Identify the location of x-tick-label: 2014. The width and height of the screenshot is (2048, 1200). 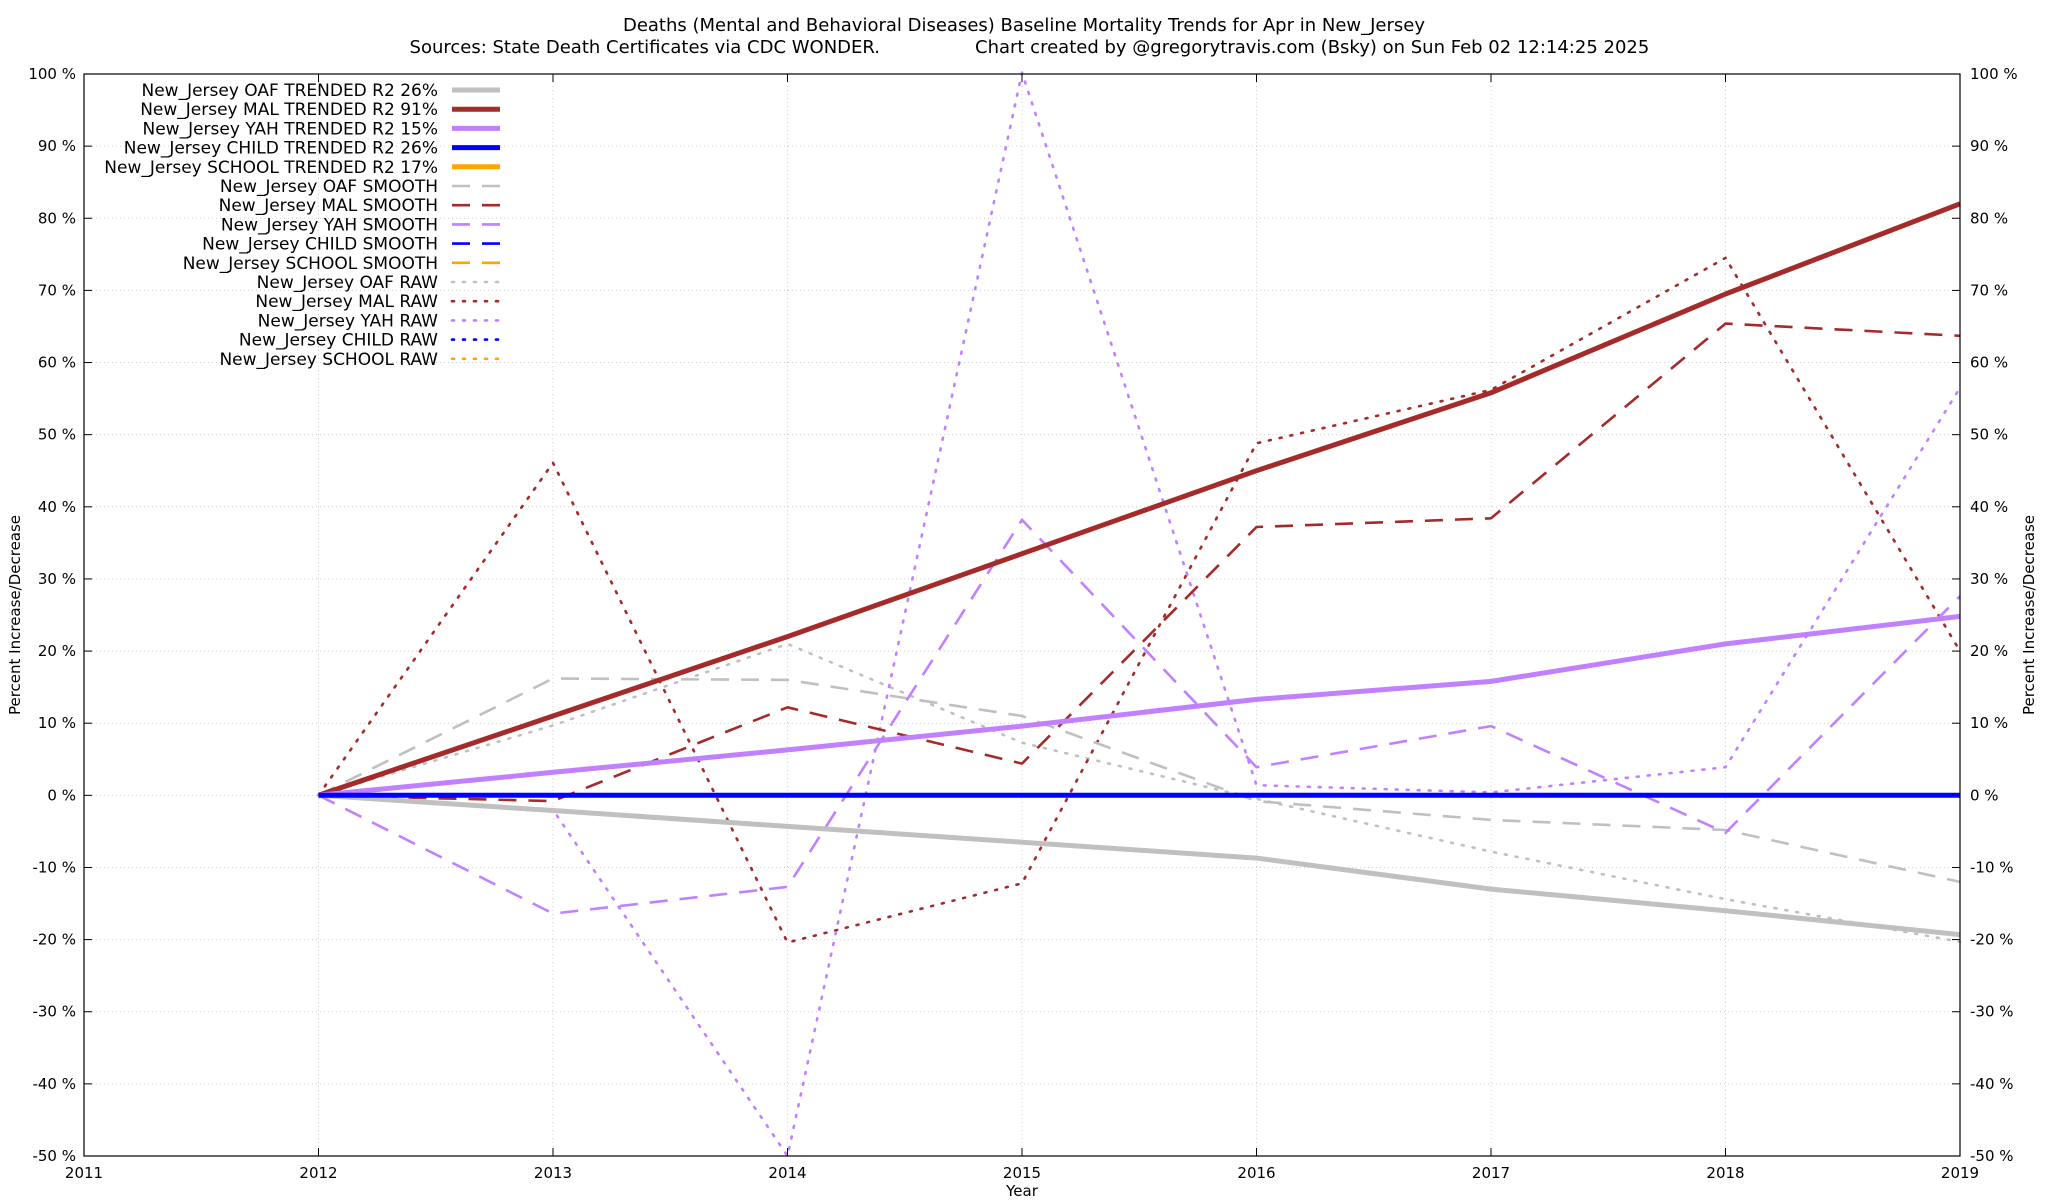
(787, 1173).